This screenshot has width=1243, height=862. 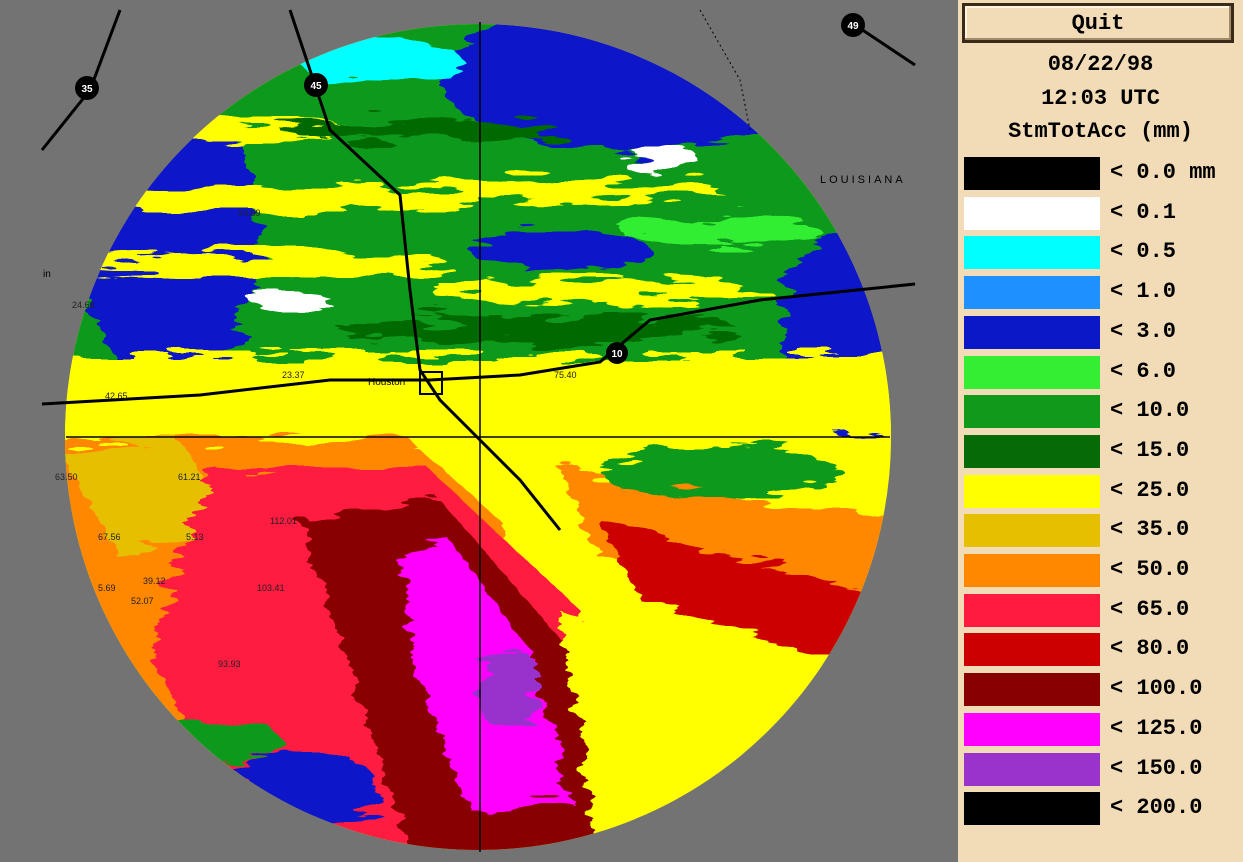 What do you see at coordinates (1098, 23) in the screenshot?
I see `quit-button: Quit` at bounding box center [1098, 23].